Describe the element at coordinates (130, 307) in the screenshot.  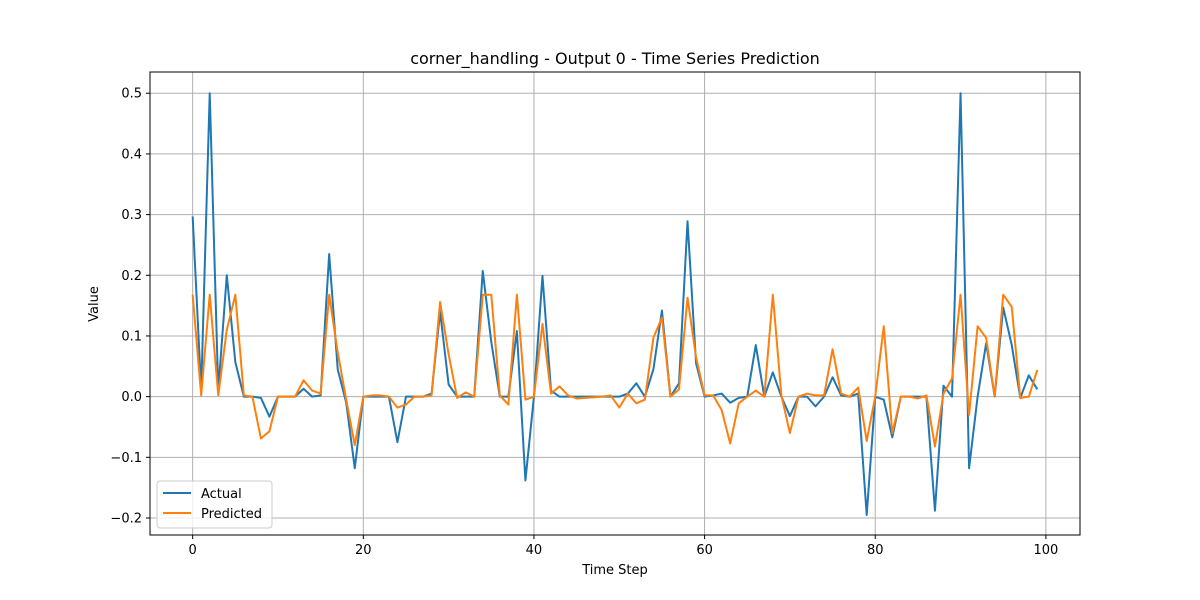
I see `y-axis-ticks: −0.2 −0.1 0.0 0.1 0.2 0.3 0.4 0.5` at that location.